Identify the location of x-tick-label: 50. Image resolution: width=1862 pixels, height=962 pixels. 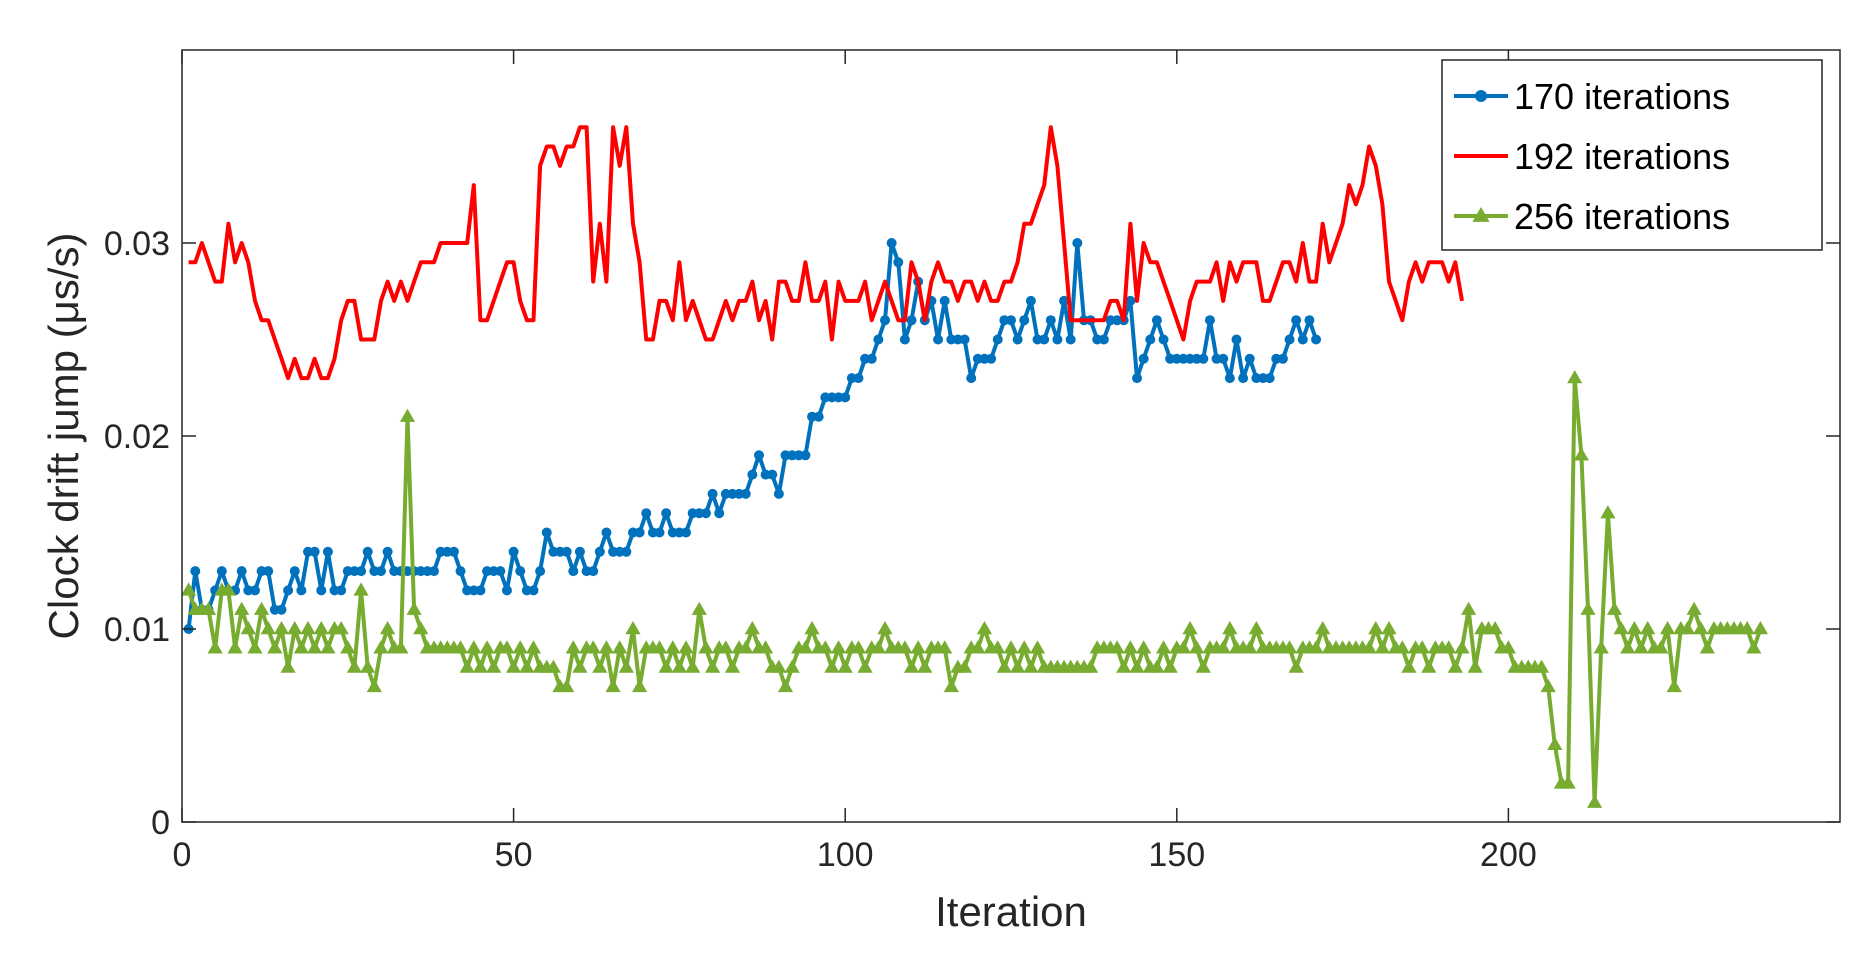
(514, 855).